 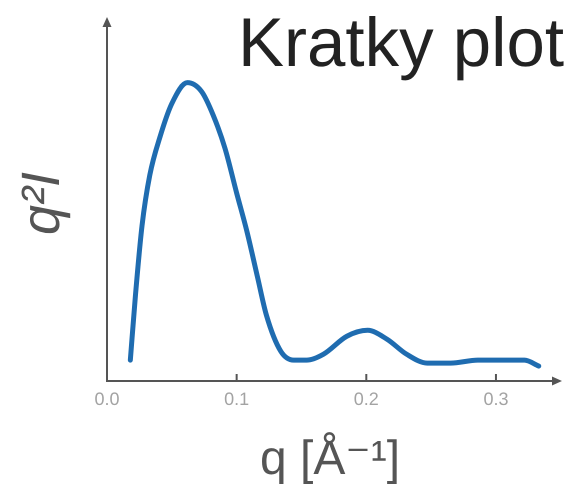 What do you see at coordinates (237, 398) in the screenshot?
I see `x-tick-label: 0.1` at bounding box center [237, 398].